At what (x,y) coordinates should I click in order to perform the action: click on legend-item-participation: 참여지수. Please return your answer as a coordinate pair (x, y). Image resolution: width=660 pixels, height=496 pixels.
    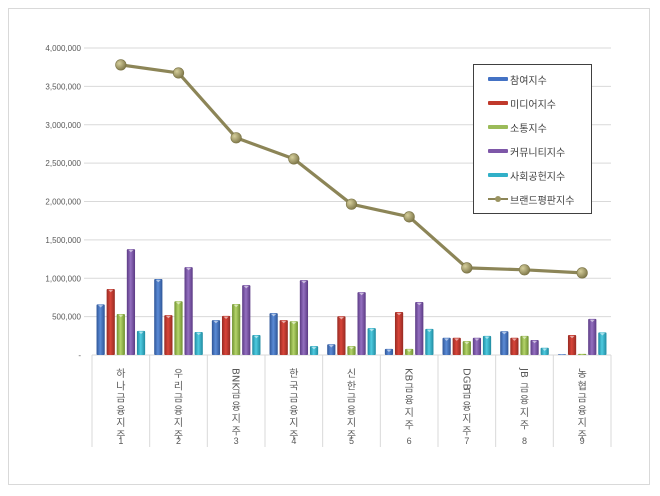
    Looking at the image, I should click on (517, 79).